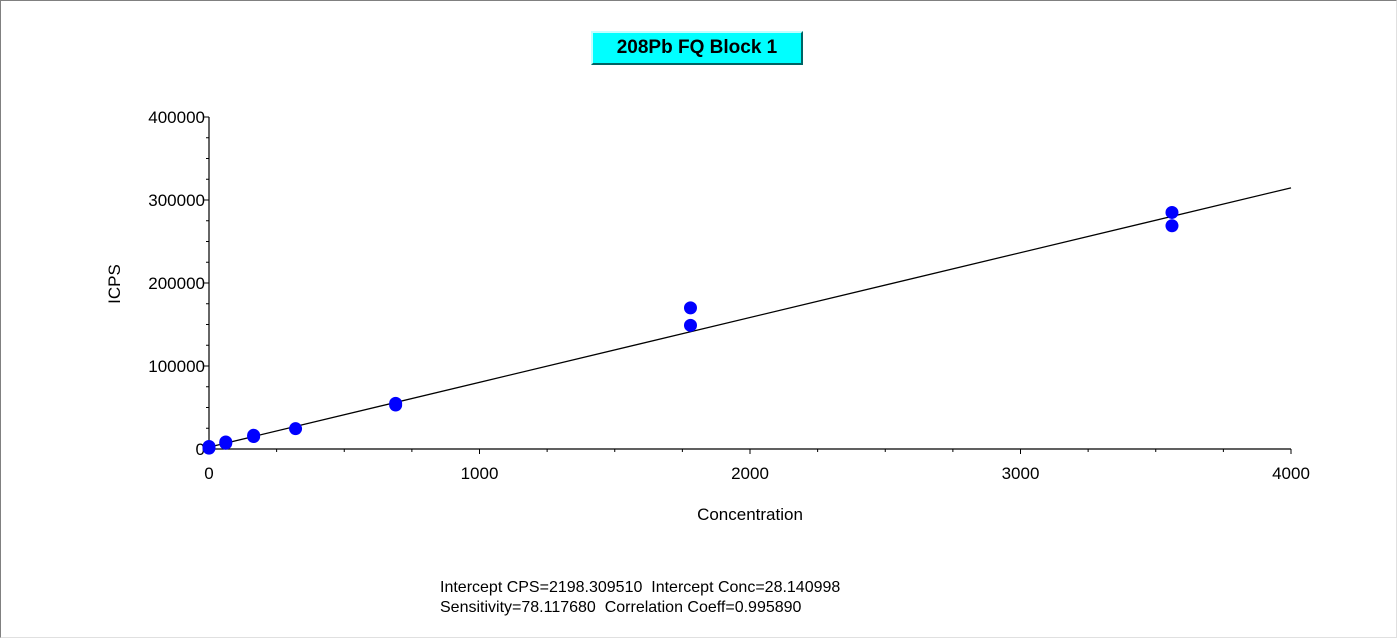 This screenshot has width=1397, height=638. Describe the element at coordinates (1021, 473) in the screenshot. I see `x-tick-label: 3000` at that location.